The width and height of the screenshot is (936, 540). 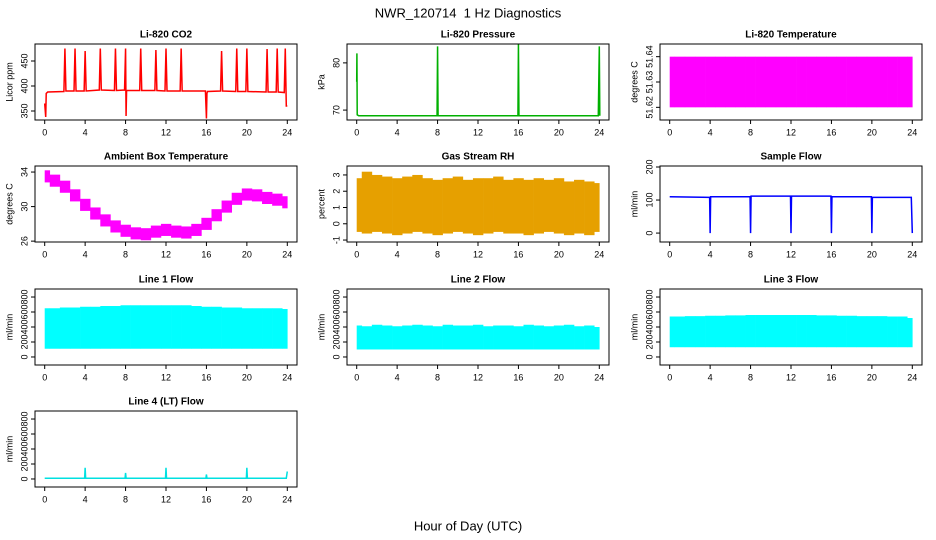 What do you see at coordinates (321, 203) in the screenshot?
I see `y-axis-label: percent` at bounding box center [321, 203].